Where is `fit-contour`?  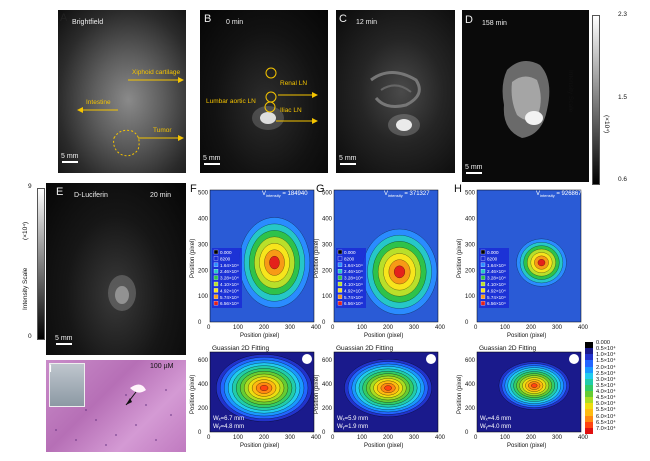 fit-contour is located at coordinates (264, 388).